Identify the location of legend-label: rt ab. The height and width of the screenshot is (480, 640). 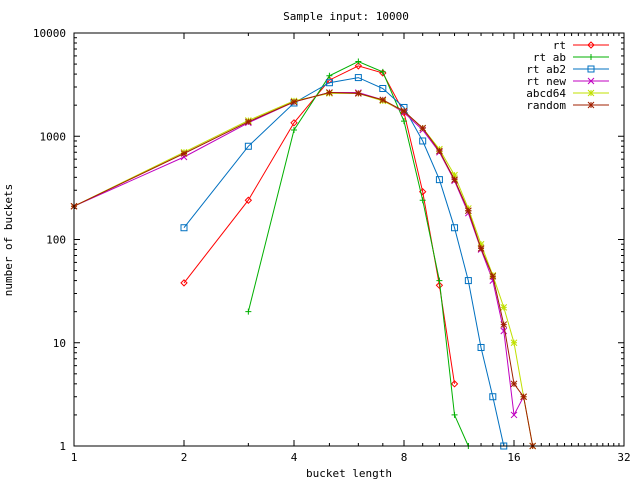
(549, 57).